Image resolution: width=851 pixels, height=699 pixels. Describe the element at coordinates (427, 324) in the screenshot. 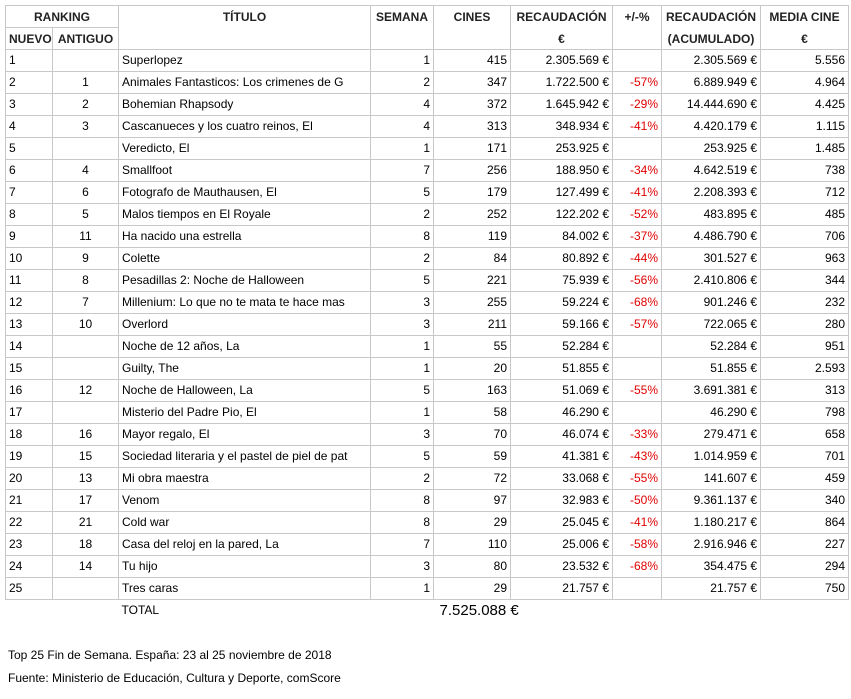

I see `table-row: 13 10 Overlord 3 211 59.166 € -57% 722.065 €280` at that location.